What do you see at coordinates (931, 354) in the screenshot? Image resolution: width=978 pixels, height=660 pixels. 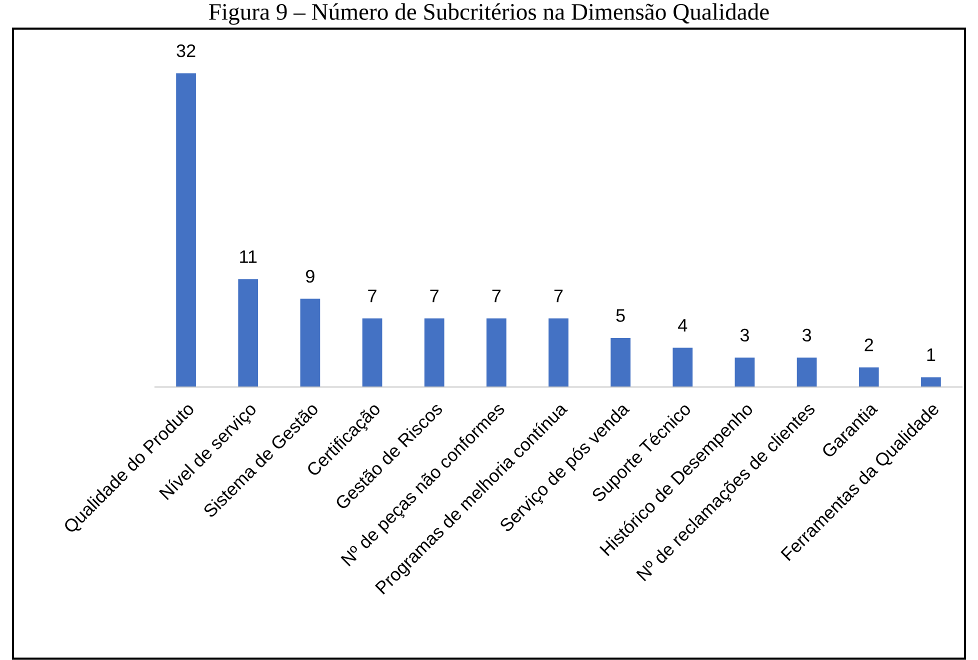 I see `data-label: 1` at bounding box center [931, 354].